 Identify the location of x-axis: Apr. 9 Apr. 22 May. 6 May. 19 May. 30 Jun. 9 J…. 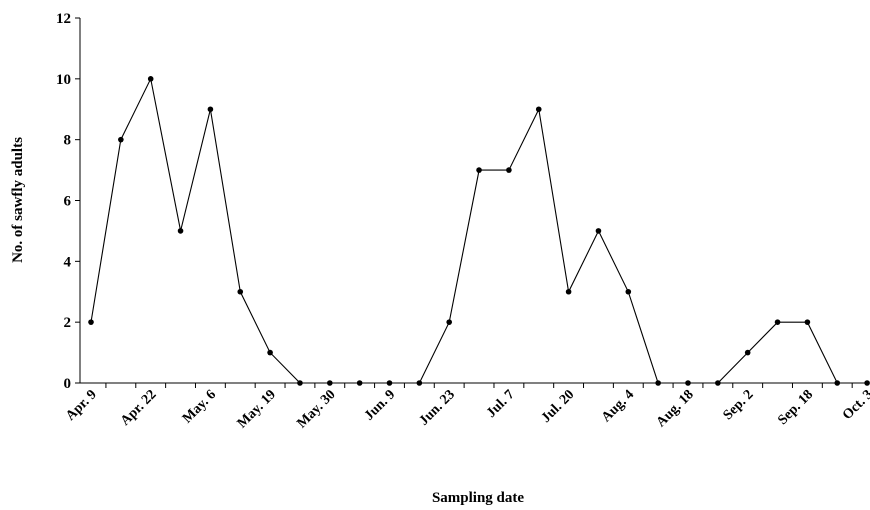
(466, 406).